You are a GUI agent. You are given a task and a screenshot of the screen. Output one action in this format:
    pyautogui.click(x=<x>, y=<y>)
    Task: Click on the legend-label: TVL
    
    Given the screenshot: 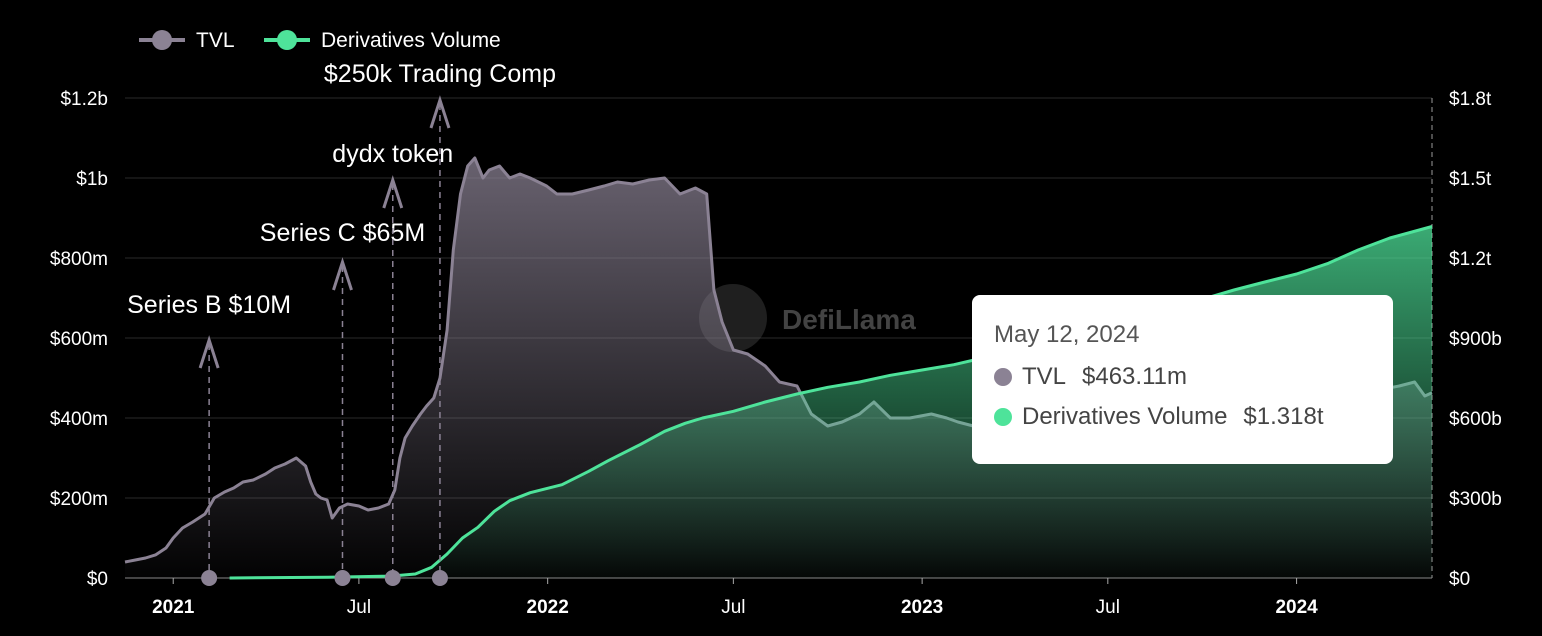 What is the action you would take?
    pyautogui.click(x=215, y=40)
    